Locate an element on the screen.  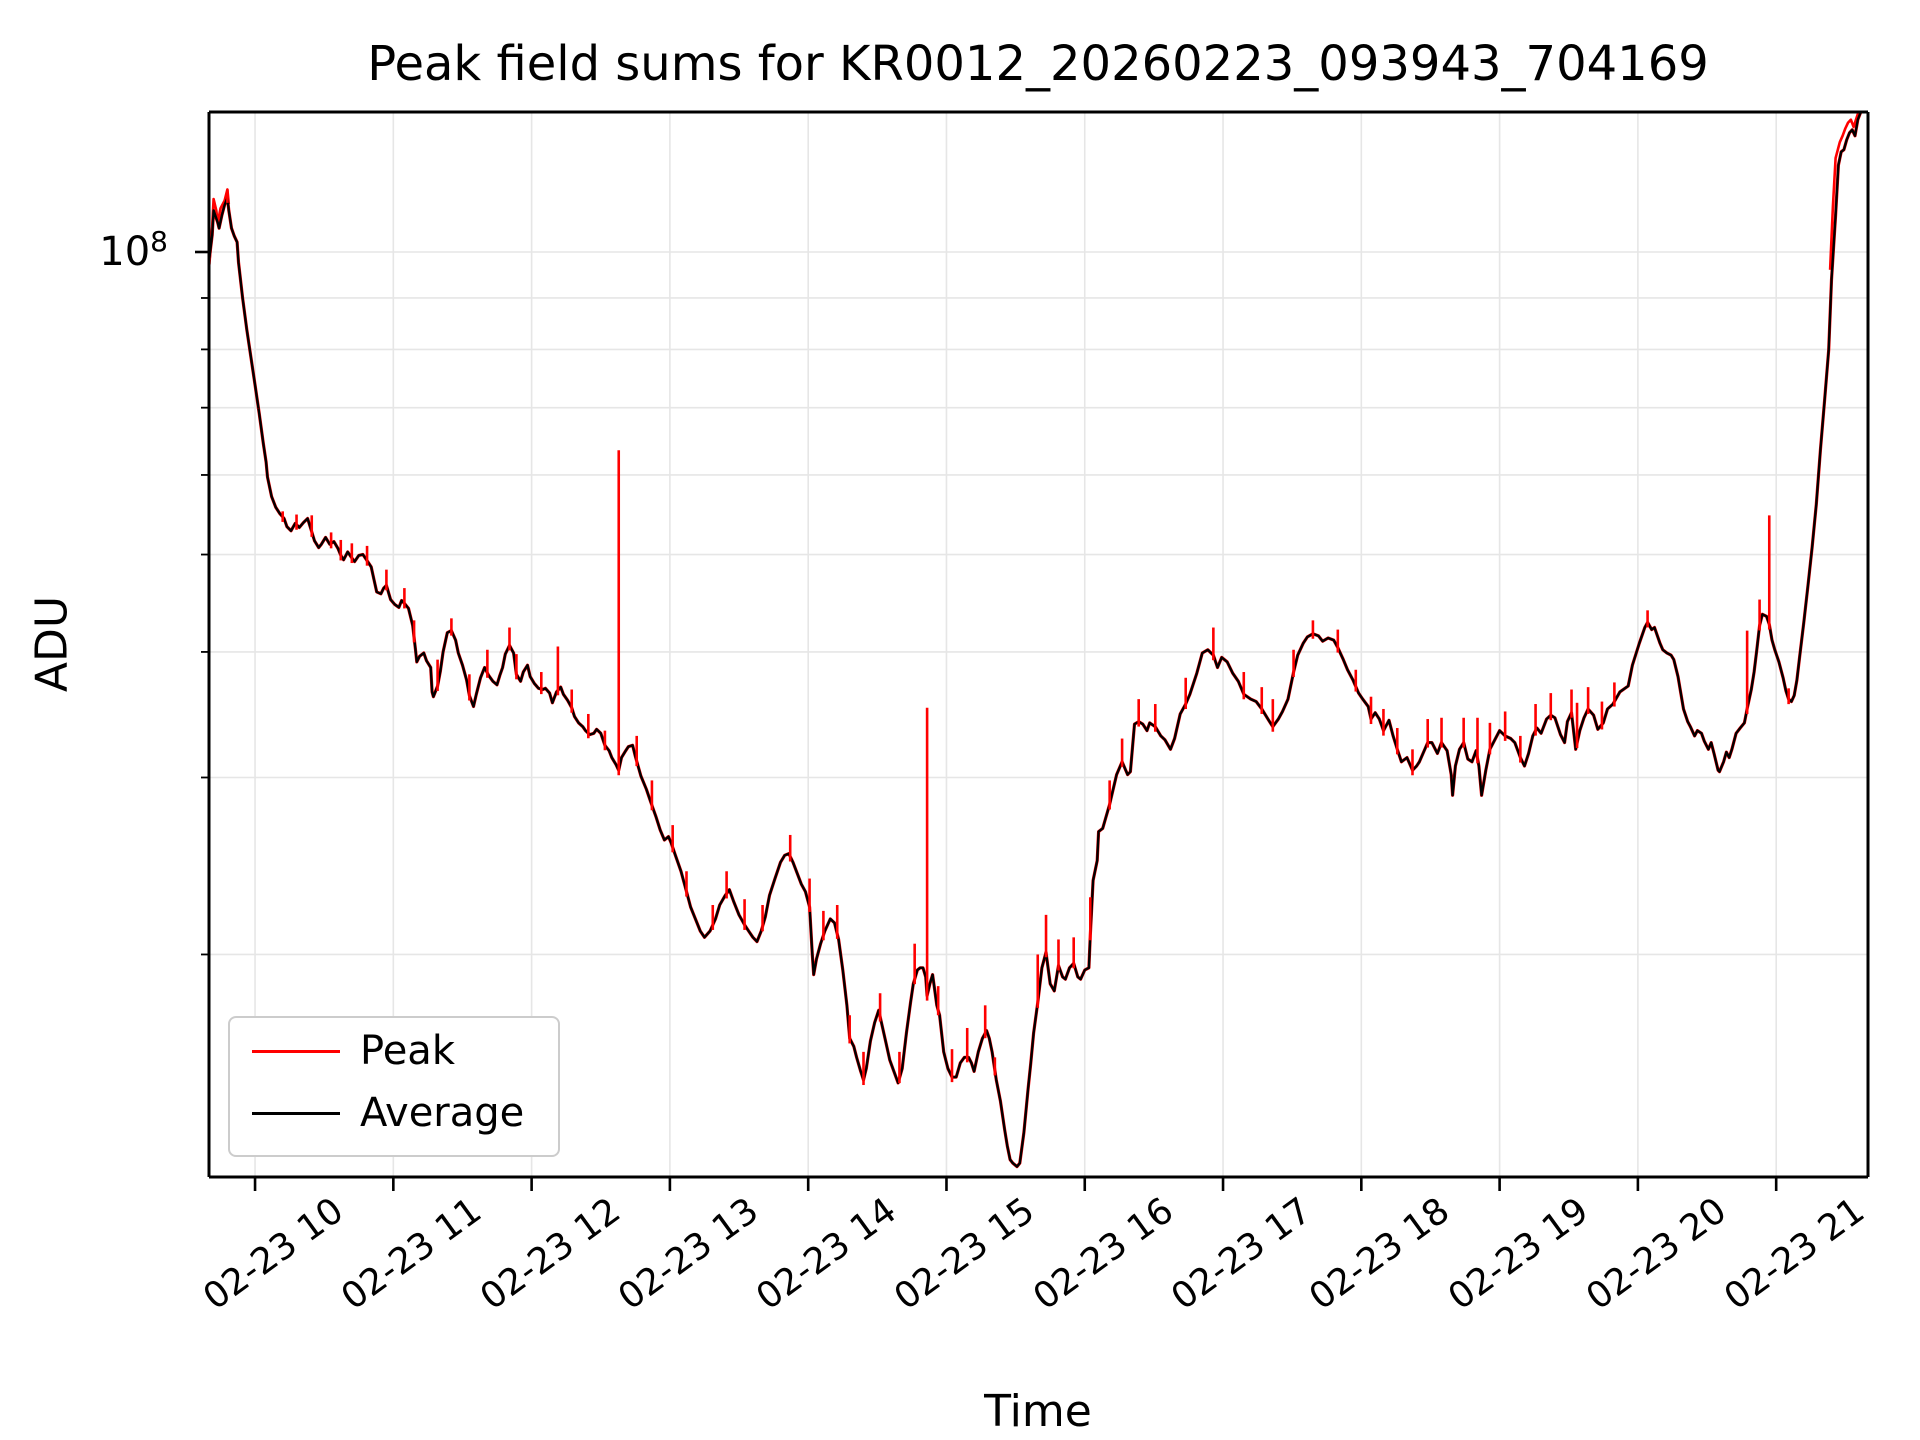
legend-item-peak: Peak is located at coordinates (394, 1051).